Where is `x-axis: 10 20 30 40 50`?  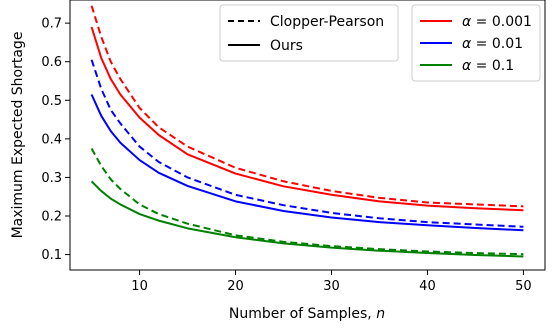
x-axis: 10 20 30 40 50 is located at coordinates (331, 282).